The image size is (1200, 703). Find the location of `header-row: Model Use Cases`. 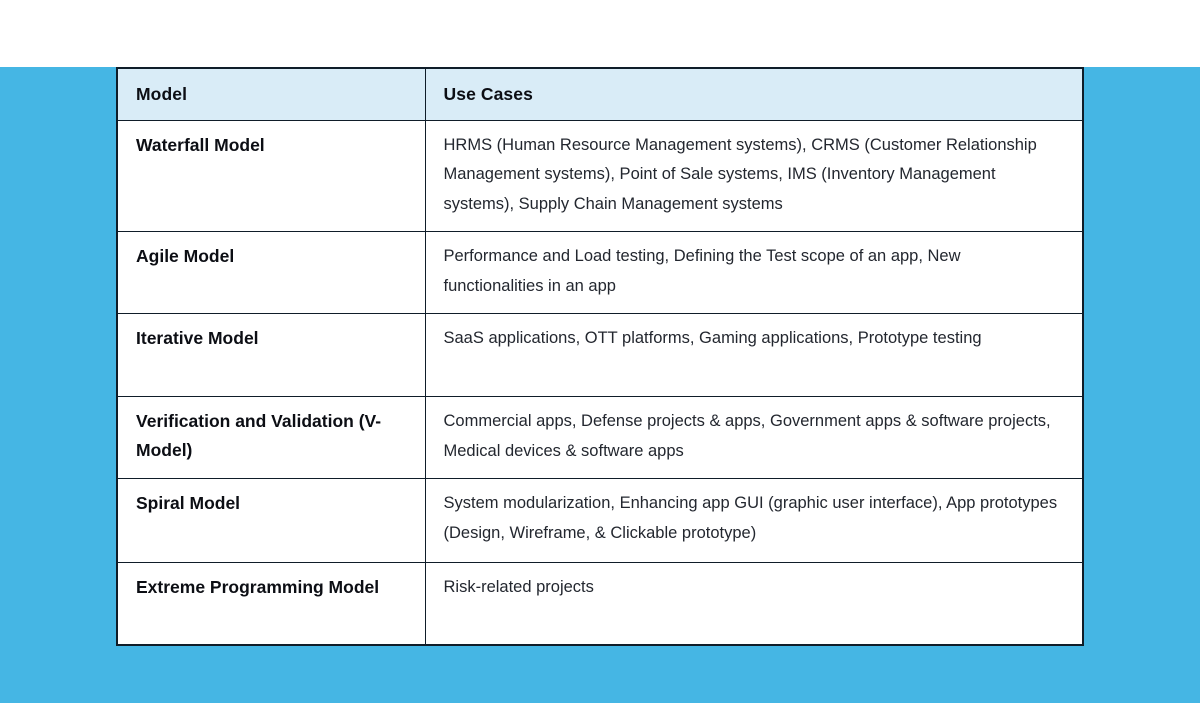

header-row: Model Use Cases is located at coordinates (600, 94).